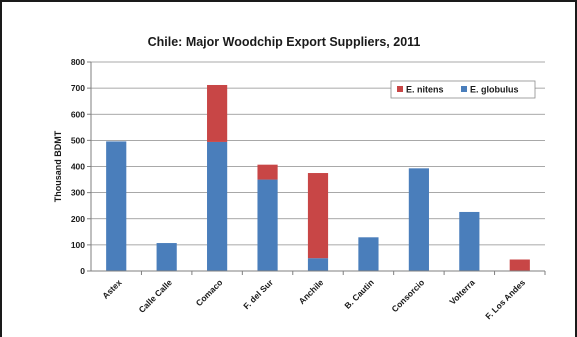 The height and width of the screenshot is (337, 577). I want to click on x-category-label: Astex, so click(112, 289).